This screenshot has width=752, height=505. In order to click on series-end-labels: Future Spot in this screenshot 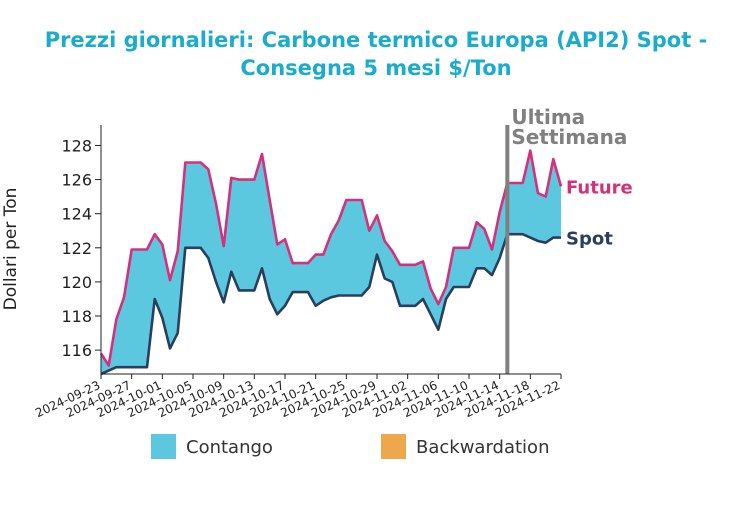, I will do `click(599, 213)`.